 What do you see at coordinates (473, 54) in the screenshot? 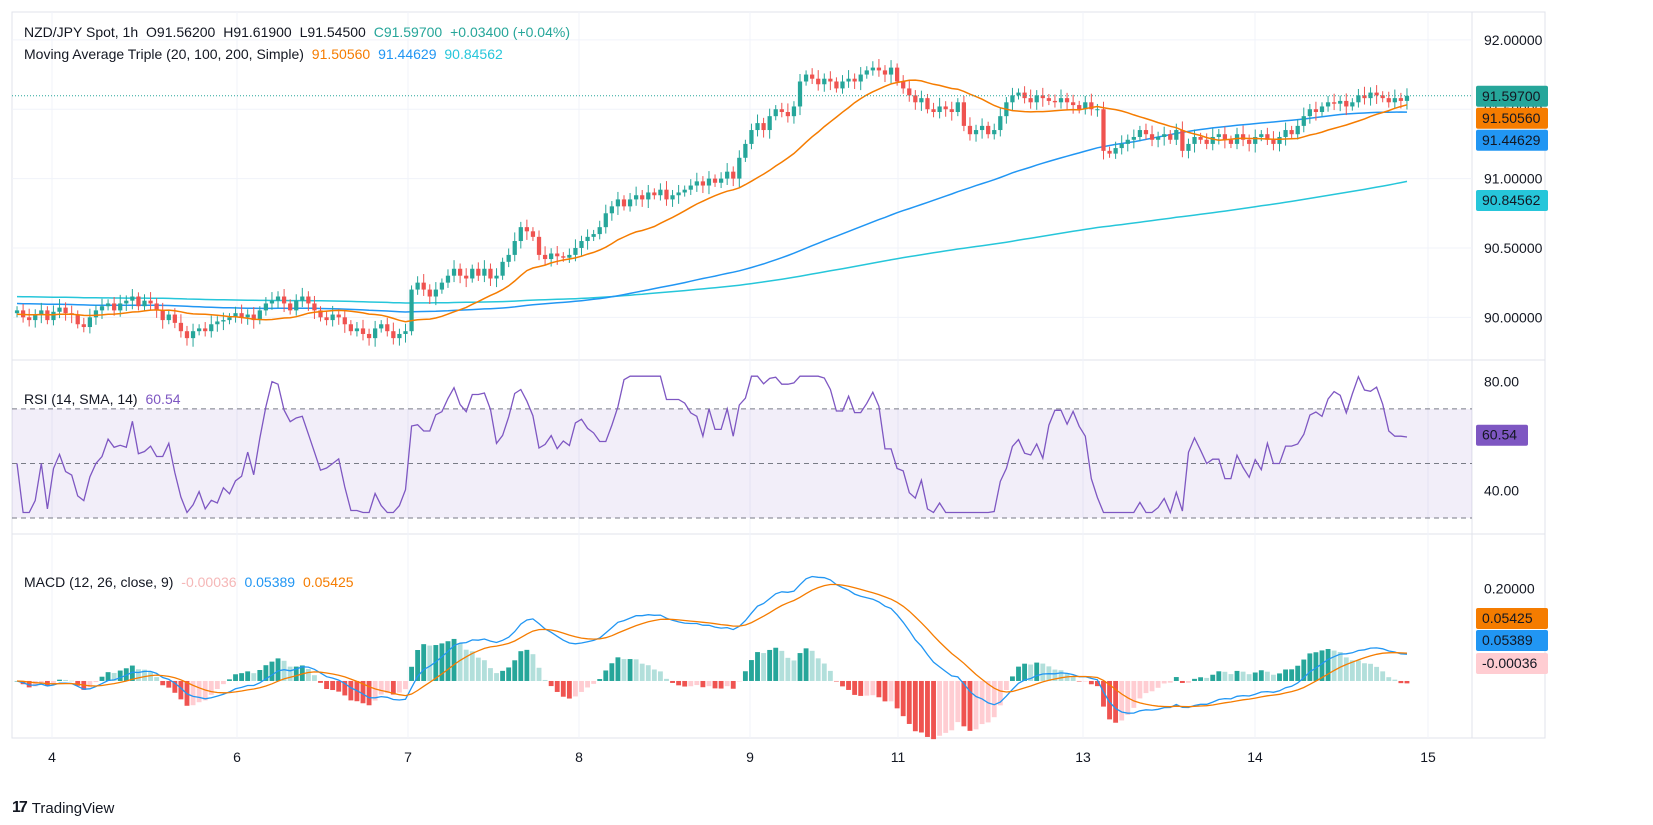
I see `ma200-value: 90.84562` at bounding box center [473, 54].